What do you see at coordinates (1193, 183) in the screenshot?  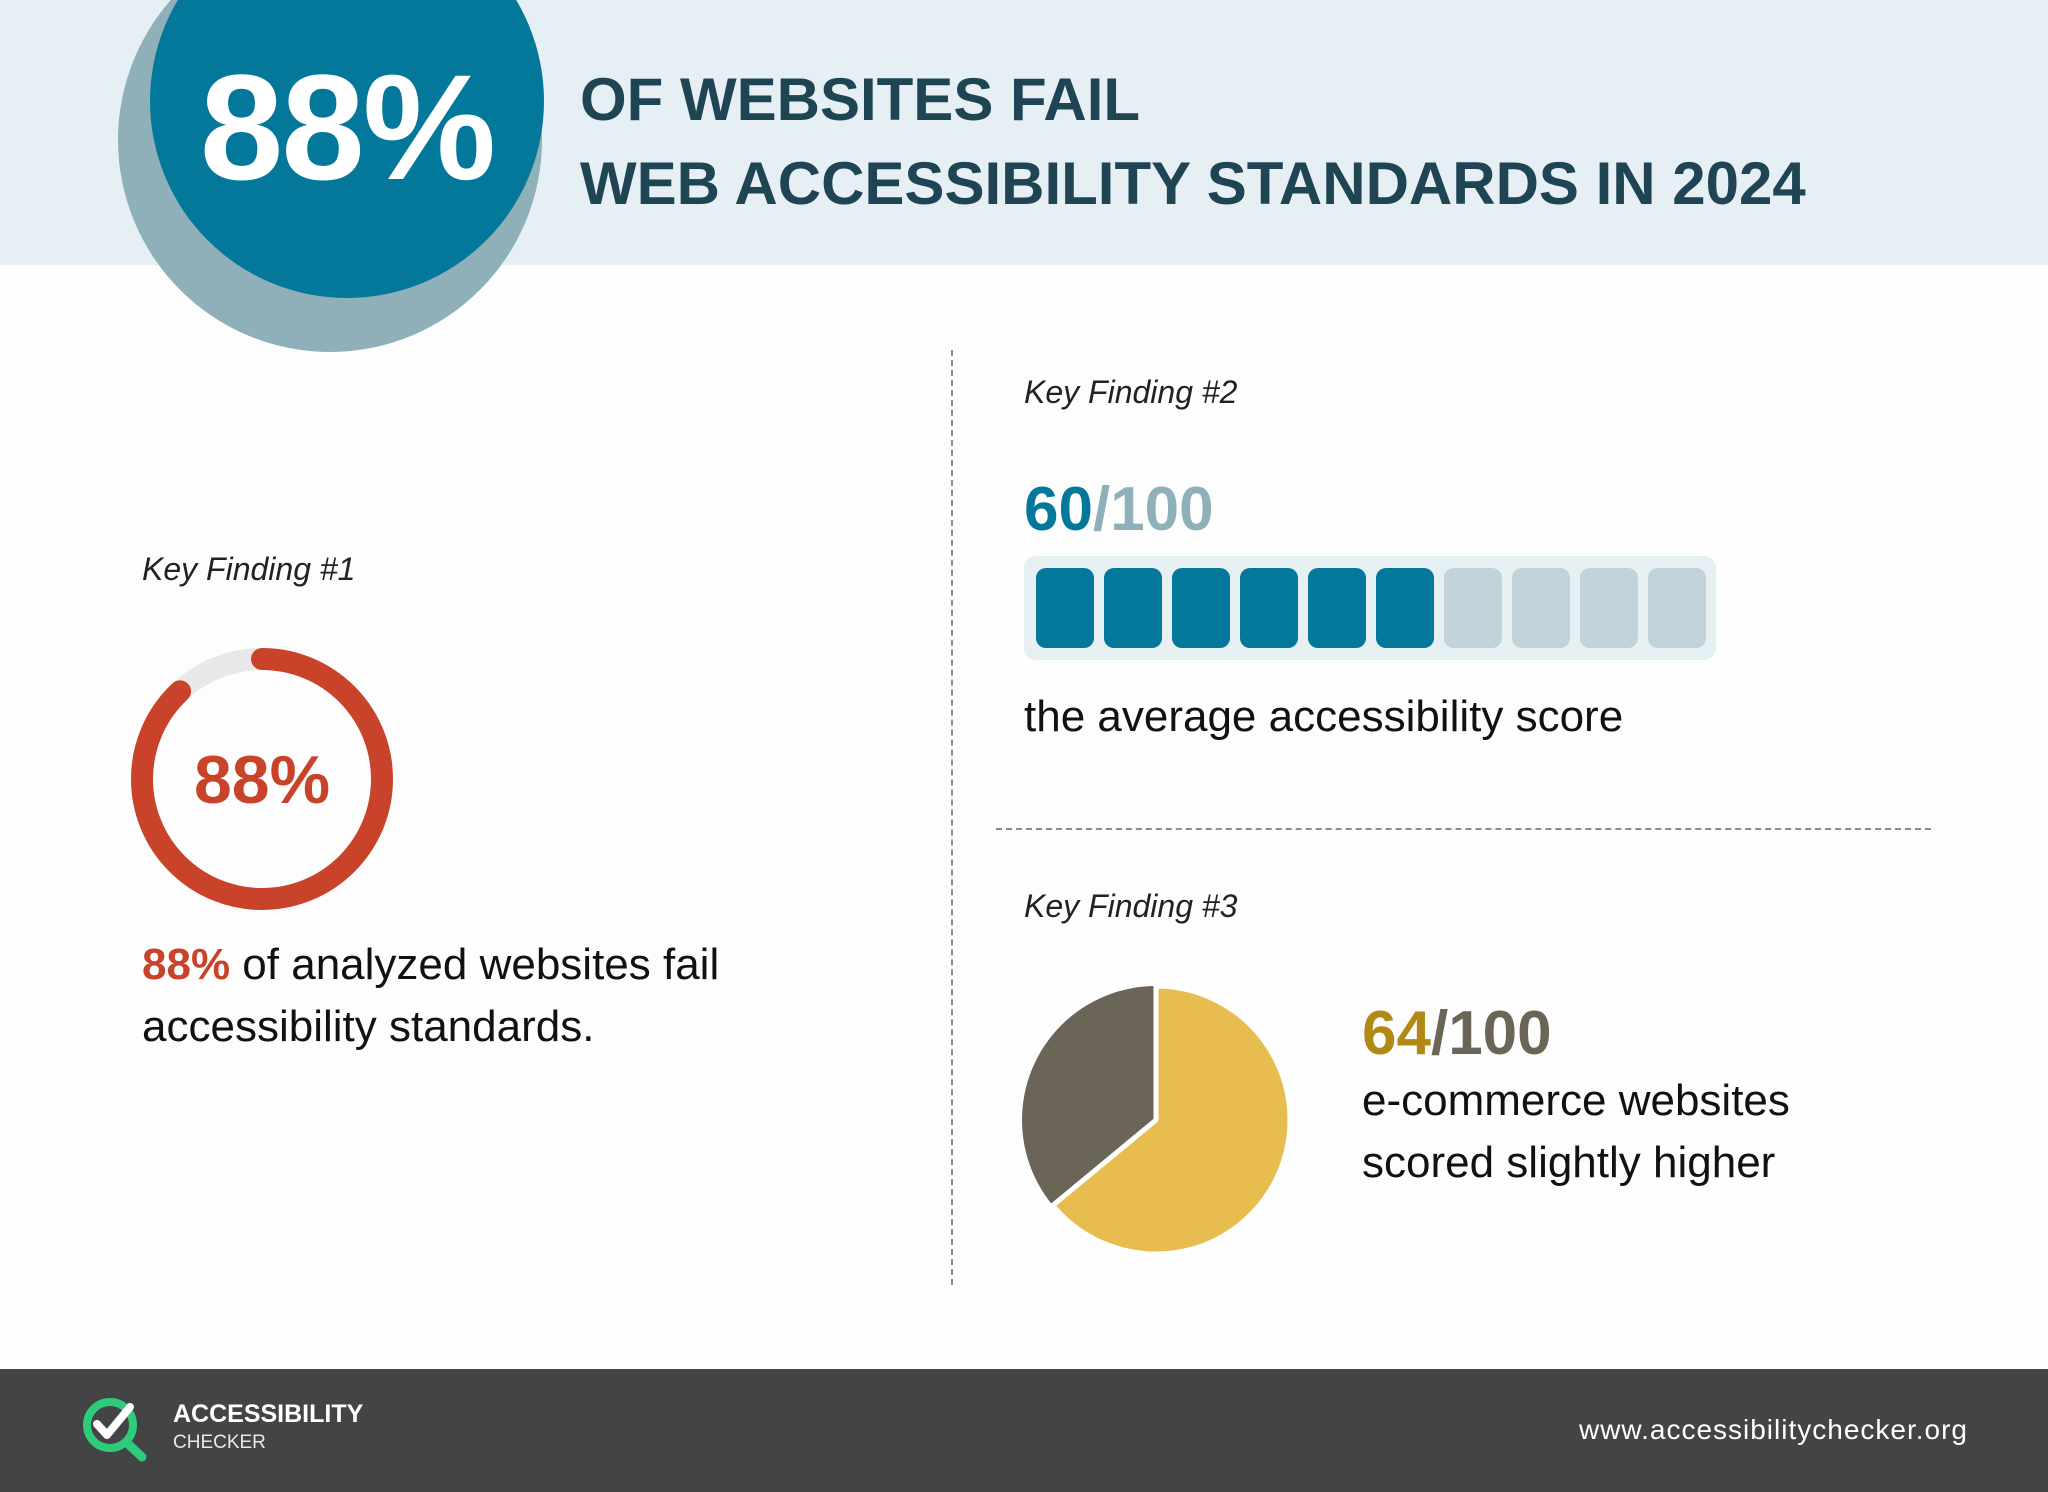 I see `headline-line-2: WEB ACCESSIBILITY STANDARDS IN 2024` at bounding box center [1193, 183].